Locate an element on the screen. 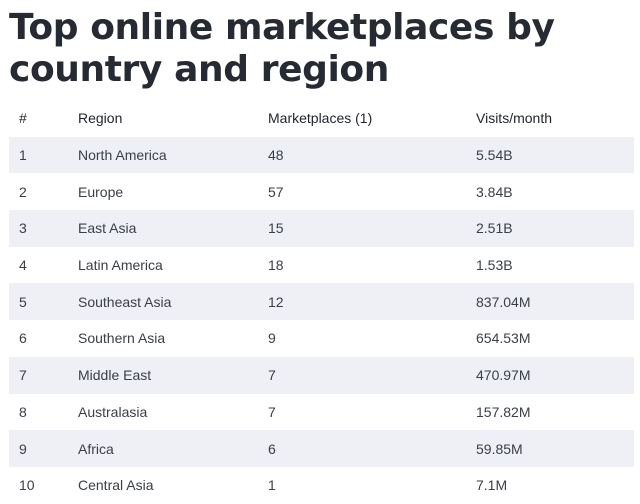 The width and height of the screenshot is (640, 504). cell-region: Latin America is located at coordinates (120, 265).